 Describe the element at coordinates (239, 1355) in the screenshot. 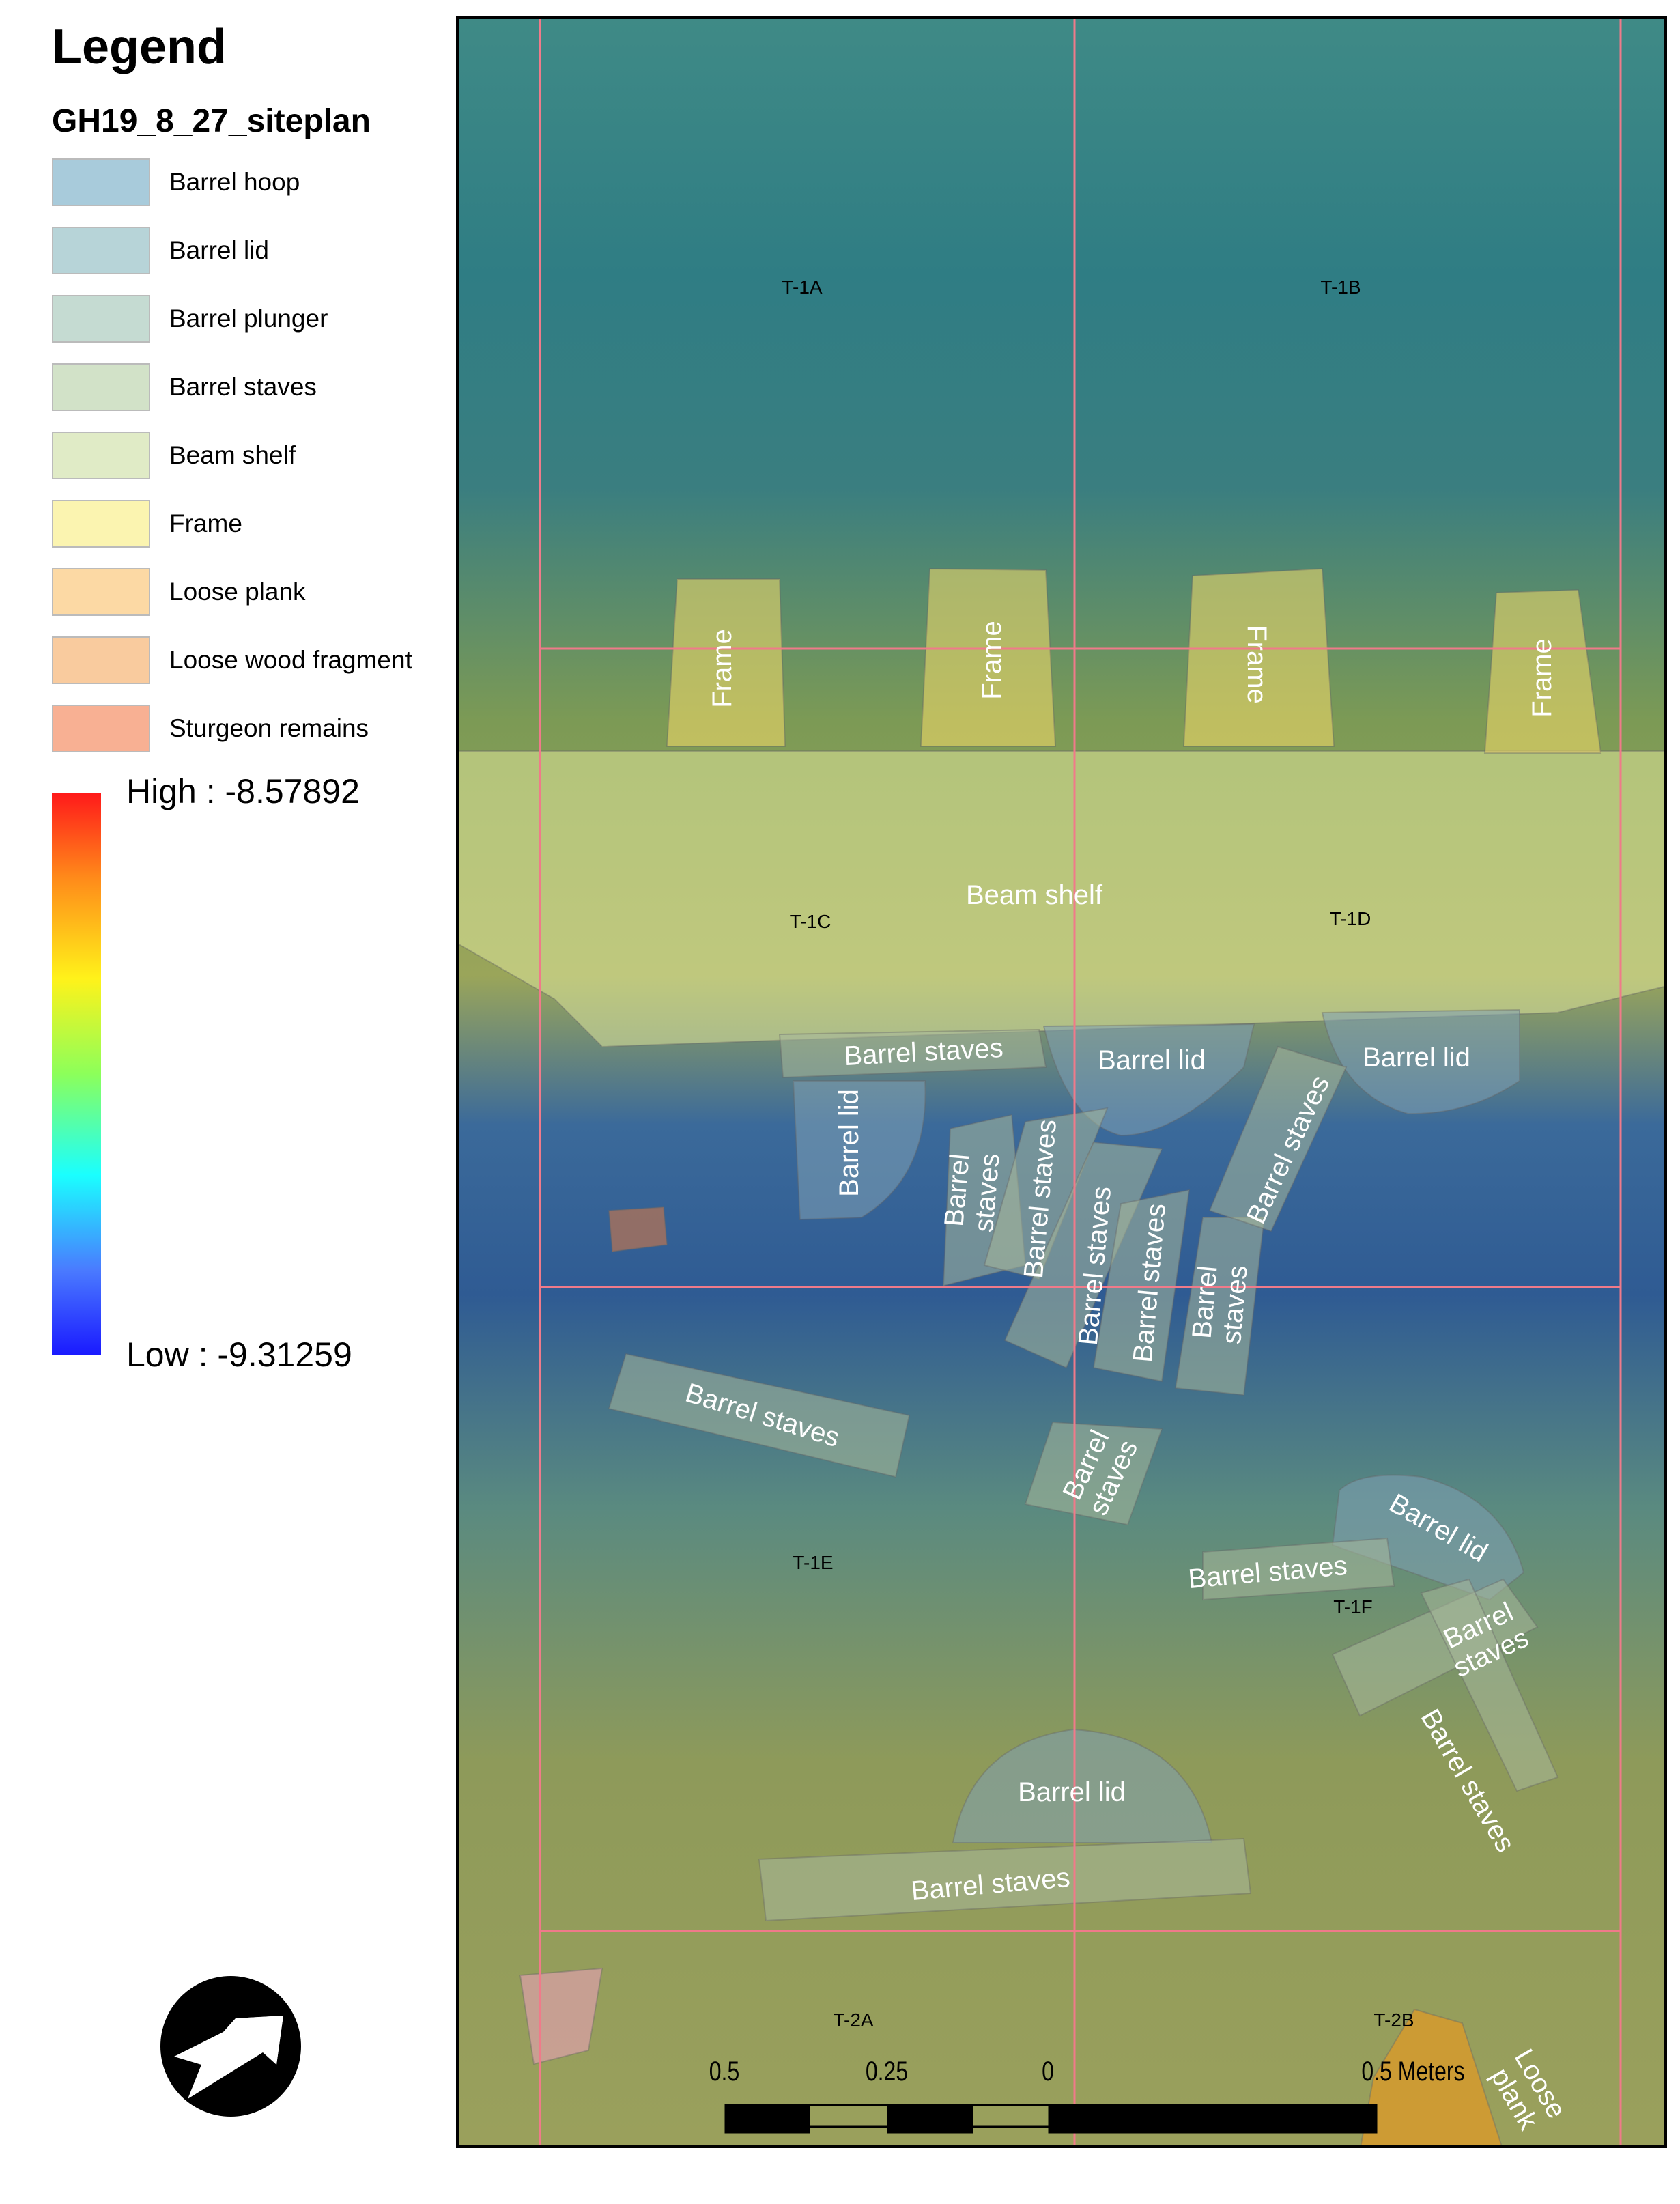

I see `colorbar-low-label: Low : -9.31259` at that location.